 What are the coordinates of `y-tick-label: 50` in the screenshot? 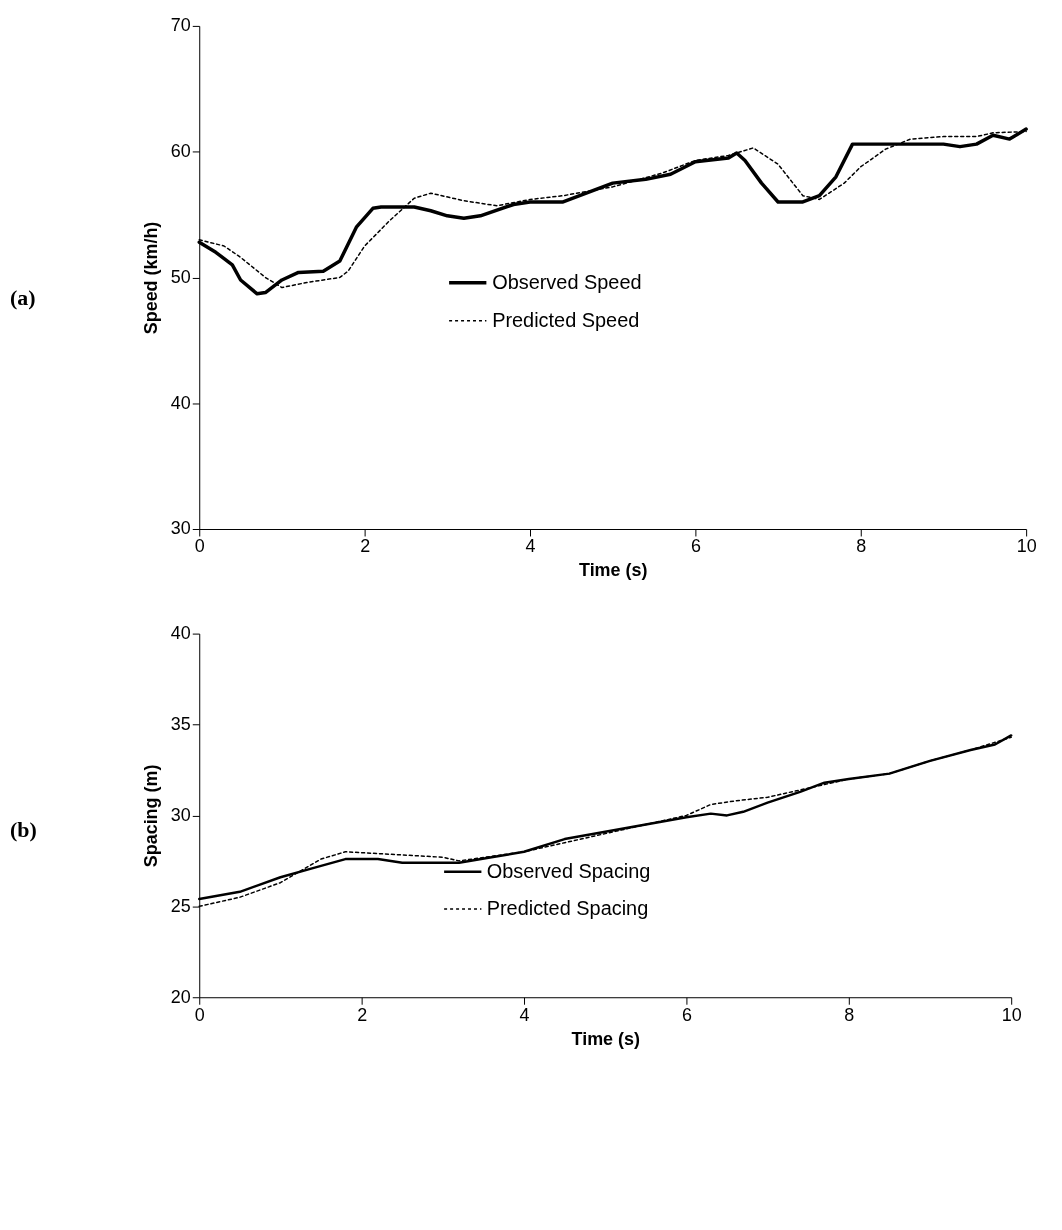 It's located at (180, 276).